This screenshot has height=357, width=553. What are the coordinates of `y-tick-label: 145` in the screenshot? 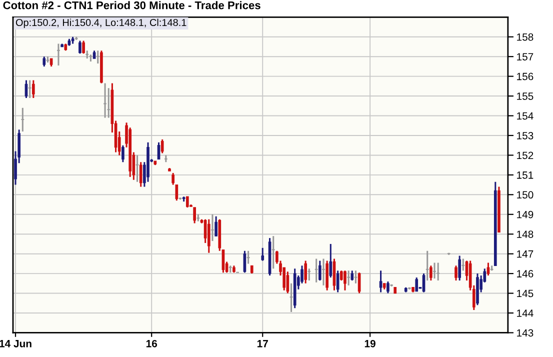 It's located at (525, 294).